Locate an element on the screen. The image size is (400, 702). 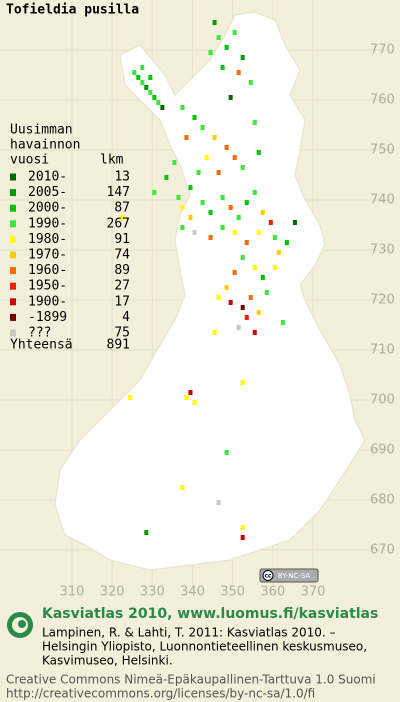
legend-count: 27 is located at coordinates (122, 286).